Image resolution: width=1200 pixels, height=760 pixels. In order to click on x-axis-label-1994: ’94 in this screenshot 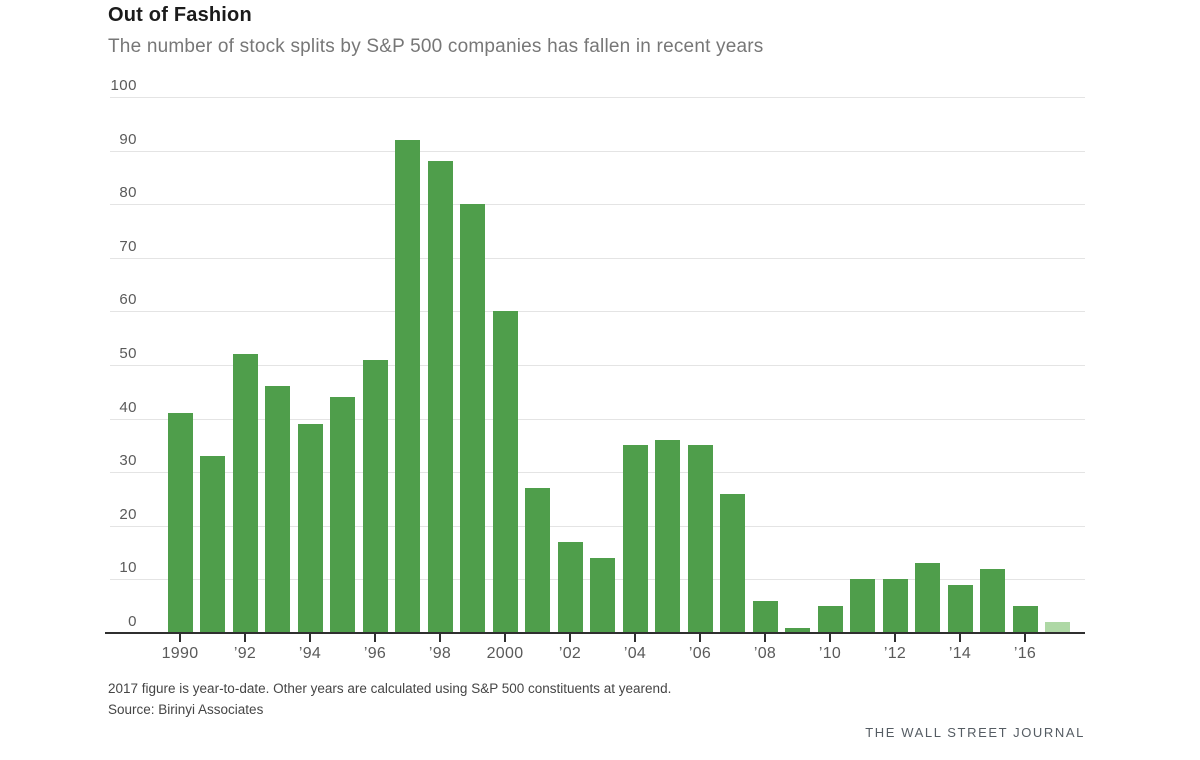, I will do `click(310, 653)`.